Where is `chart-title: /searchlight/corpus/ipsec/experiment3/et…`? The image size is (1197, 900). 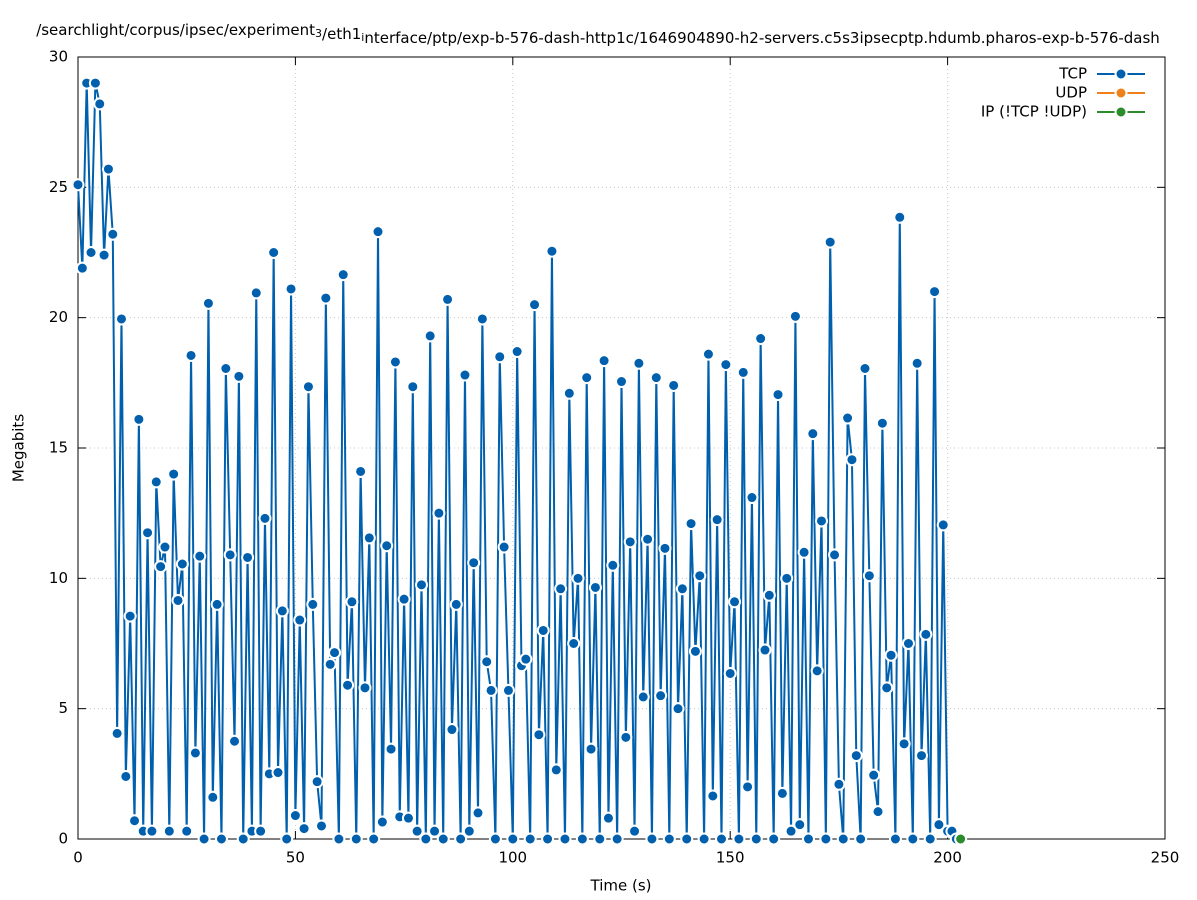
chart-title: /searchlight/corpus/ipsec/experiment3/et… is located at coordinates (598, 34).